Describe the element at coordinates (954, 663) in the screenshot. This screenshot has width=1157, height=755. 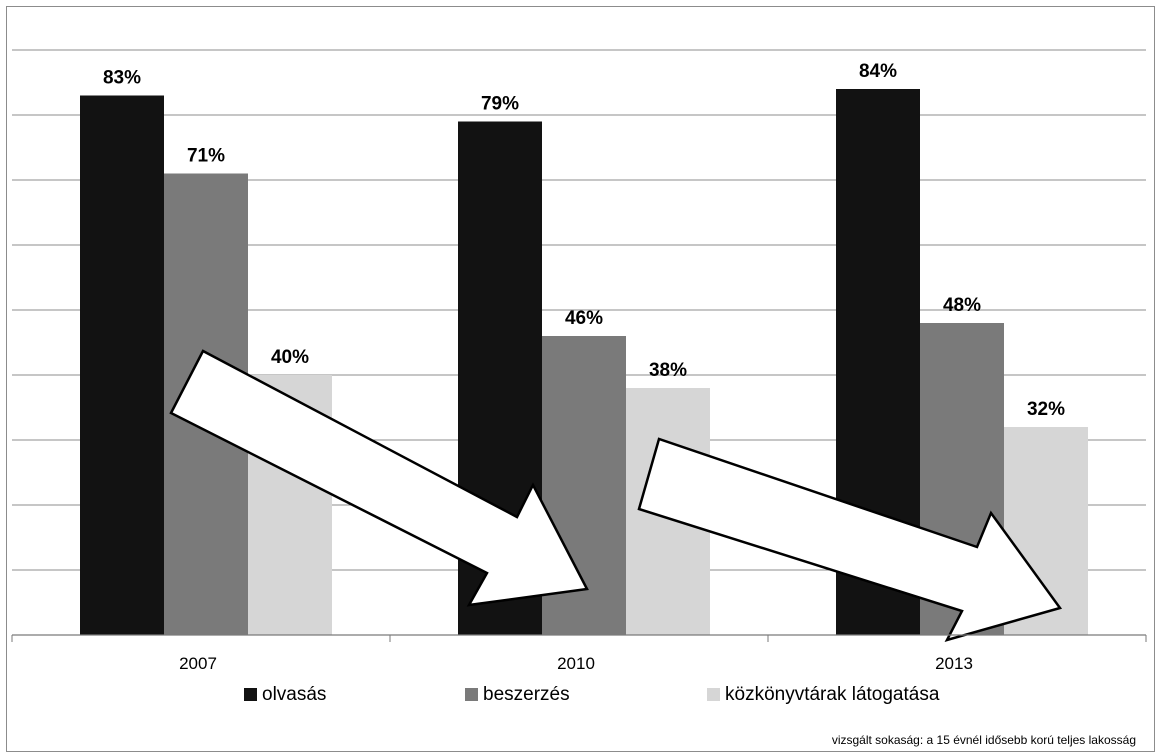
I see `x-tick-label: 2013` at that location.